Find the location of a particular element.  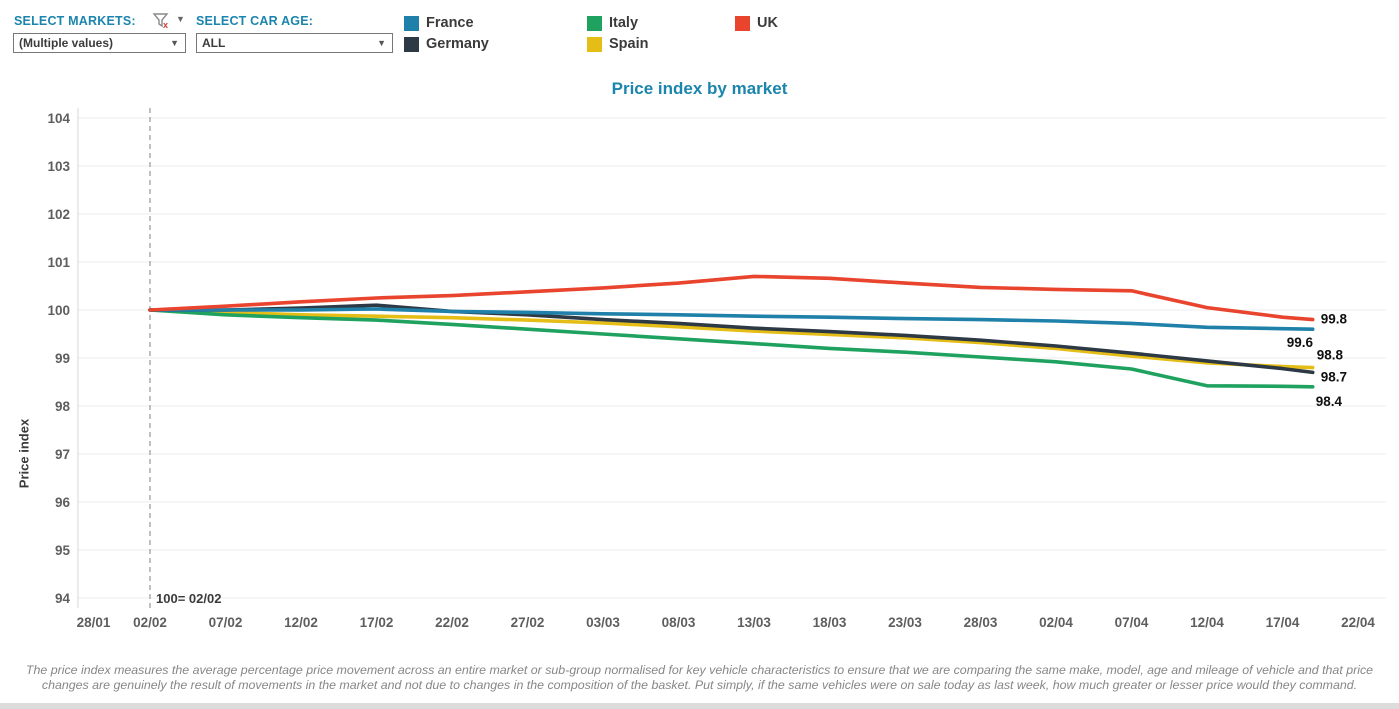

legend-label: Italy is located at coordinates (624, 23).